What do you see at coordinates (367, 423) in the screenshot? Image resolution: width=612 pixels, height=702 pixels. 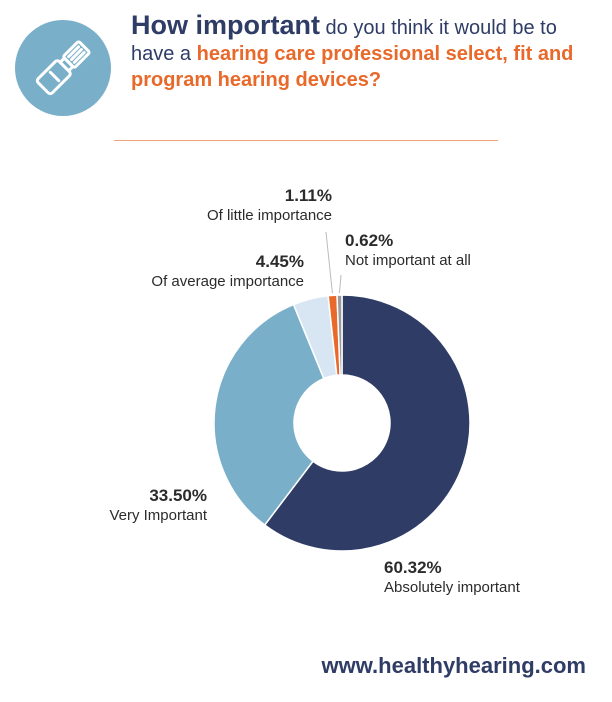 I see `slice-absolutely-important` at bounding box center [367, 423].